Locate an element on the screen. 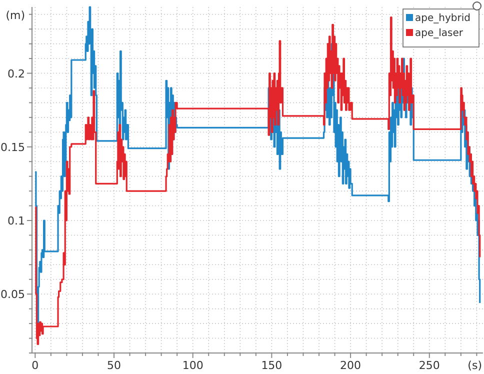  x-tick-label: 250 is located at coordinates (429, 365).